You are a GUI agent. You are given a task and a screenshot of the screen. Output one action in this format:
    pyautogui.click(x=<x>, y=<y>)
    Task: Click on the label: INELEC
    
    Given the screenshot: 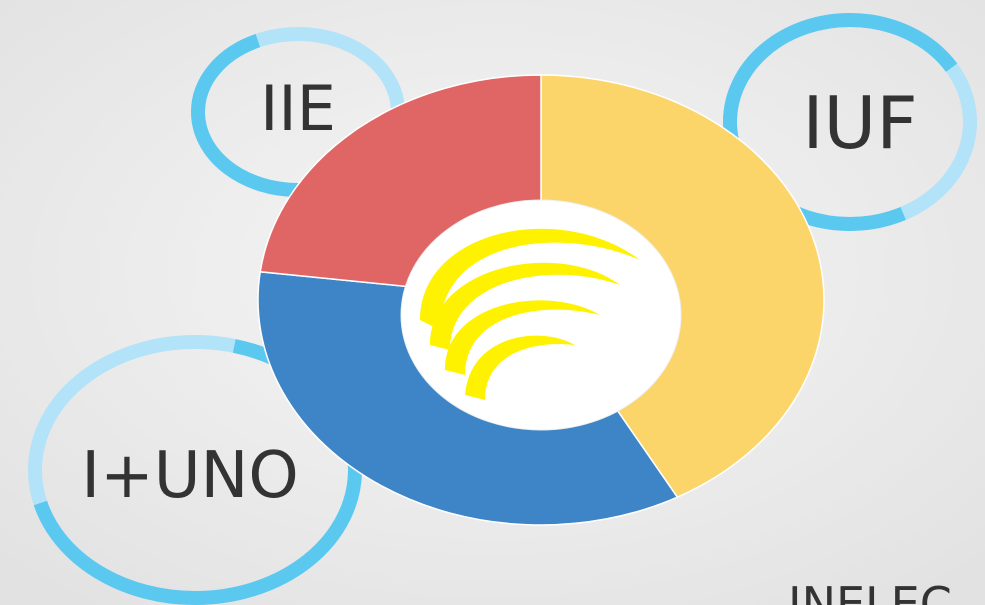 What is the action you would take?
    pyautogui.click(x=870, y=591)
    